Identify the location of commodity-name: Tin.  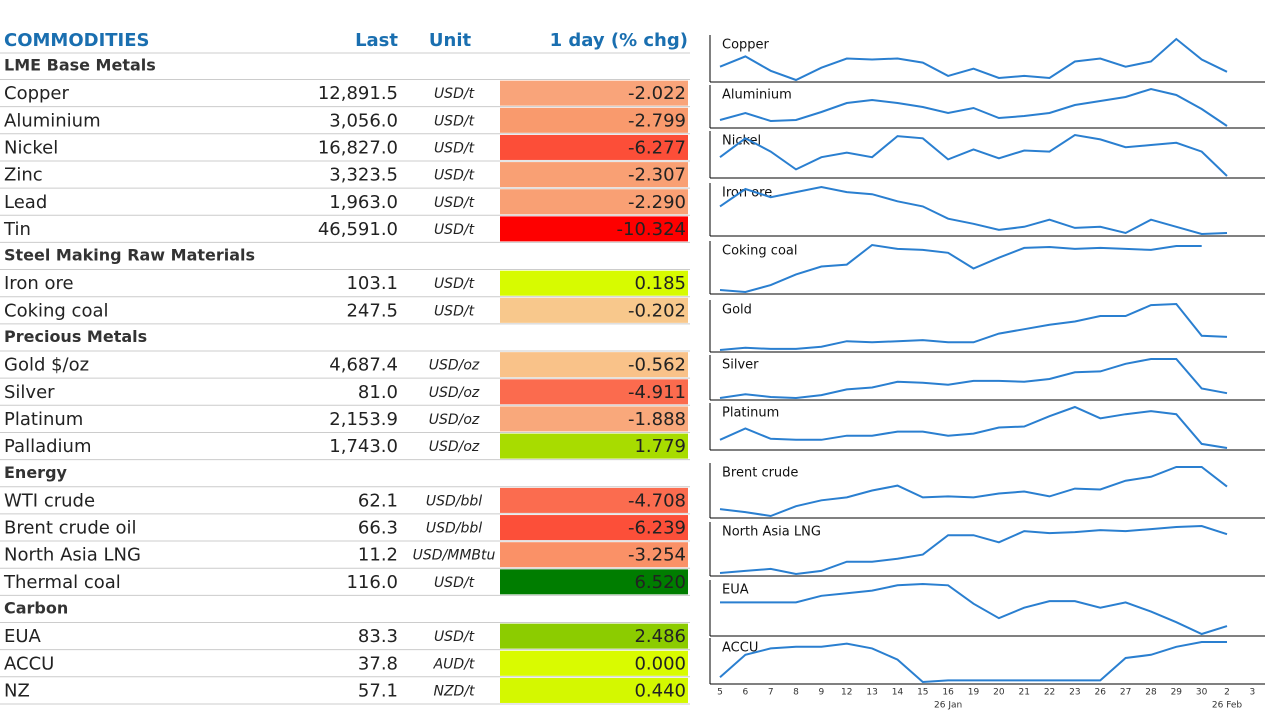
(17, 229).